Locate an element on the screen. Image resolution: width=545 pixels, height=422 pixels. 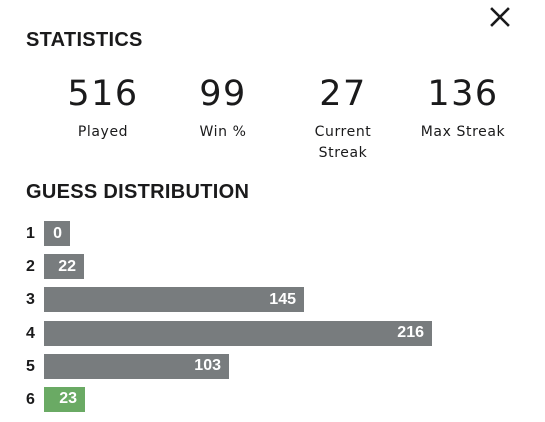
guess-number: 4 is located at coordinates (30, 333).